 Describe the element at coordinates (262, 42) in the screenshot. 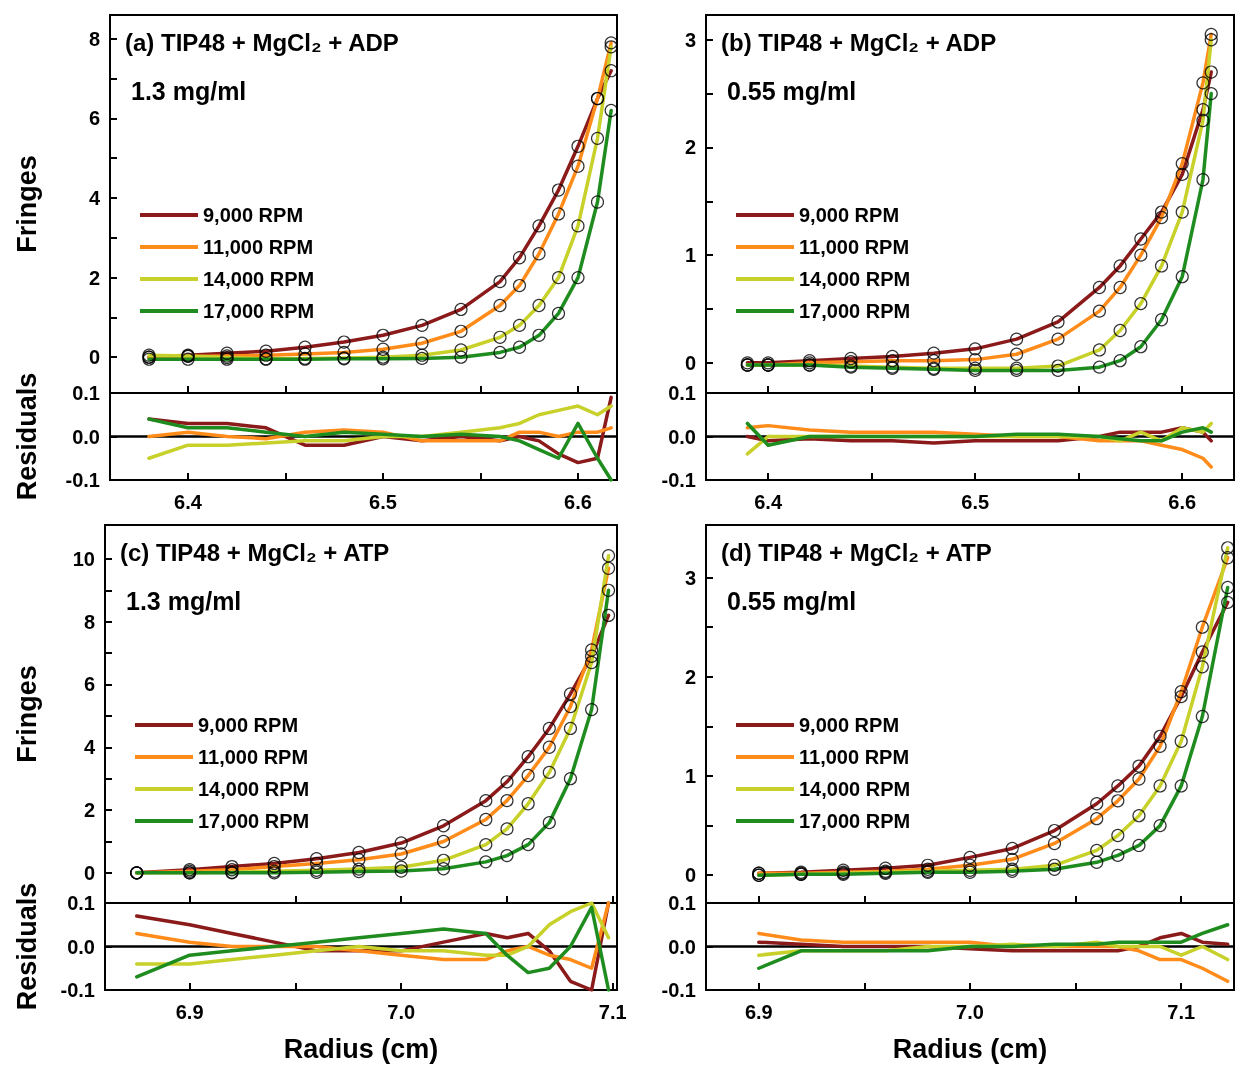

I see `text: (a) TIP48 + MgCl₂ + ADP` at that location.